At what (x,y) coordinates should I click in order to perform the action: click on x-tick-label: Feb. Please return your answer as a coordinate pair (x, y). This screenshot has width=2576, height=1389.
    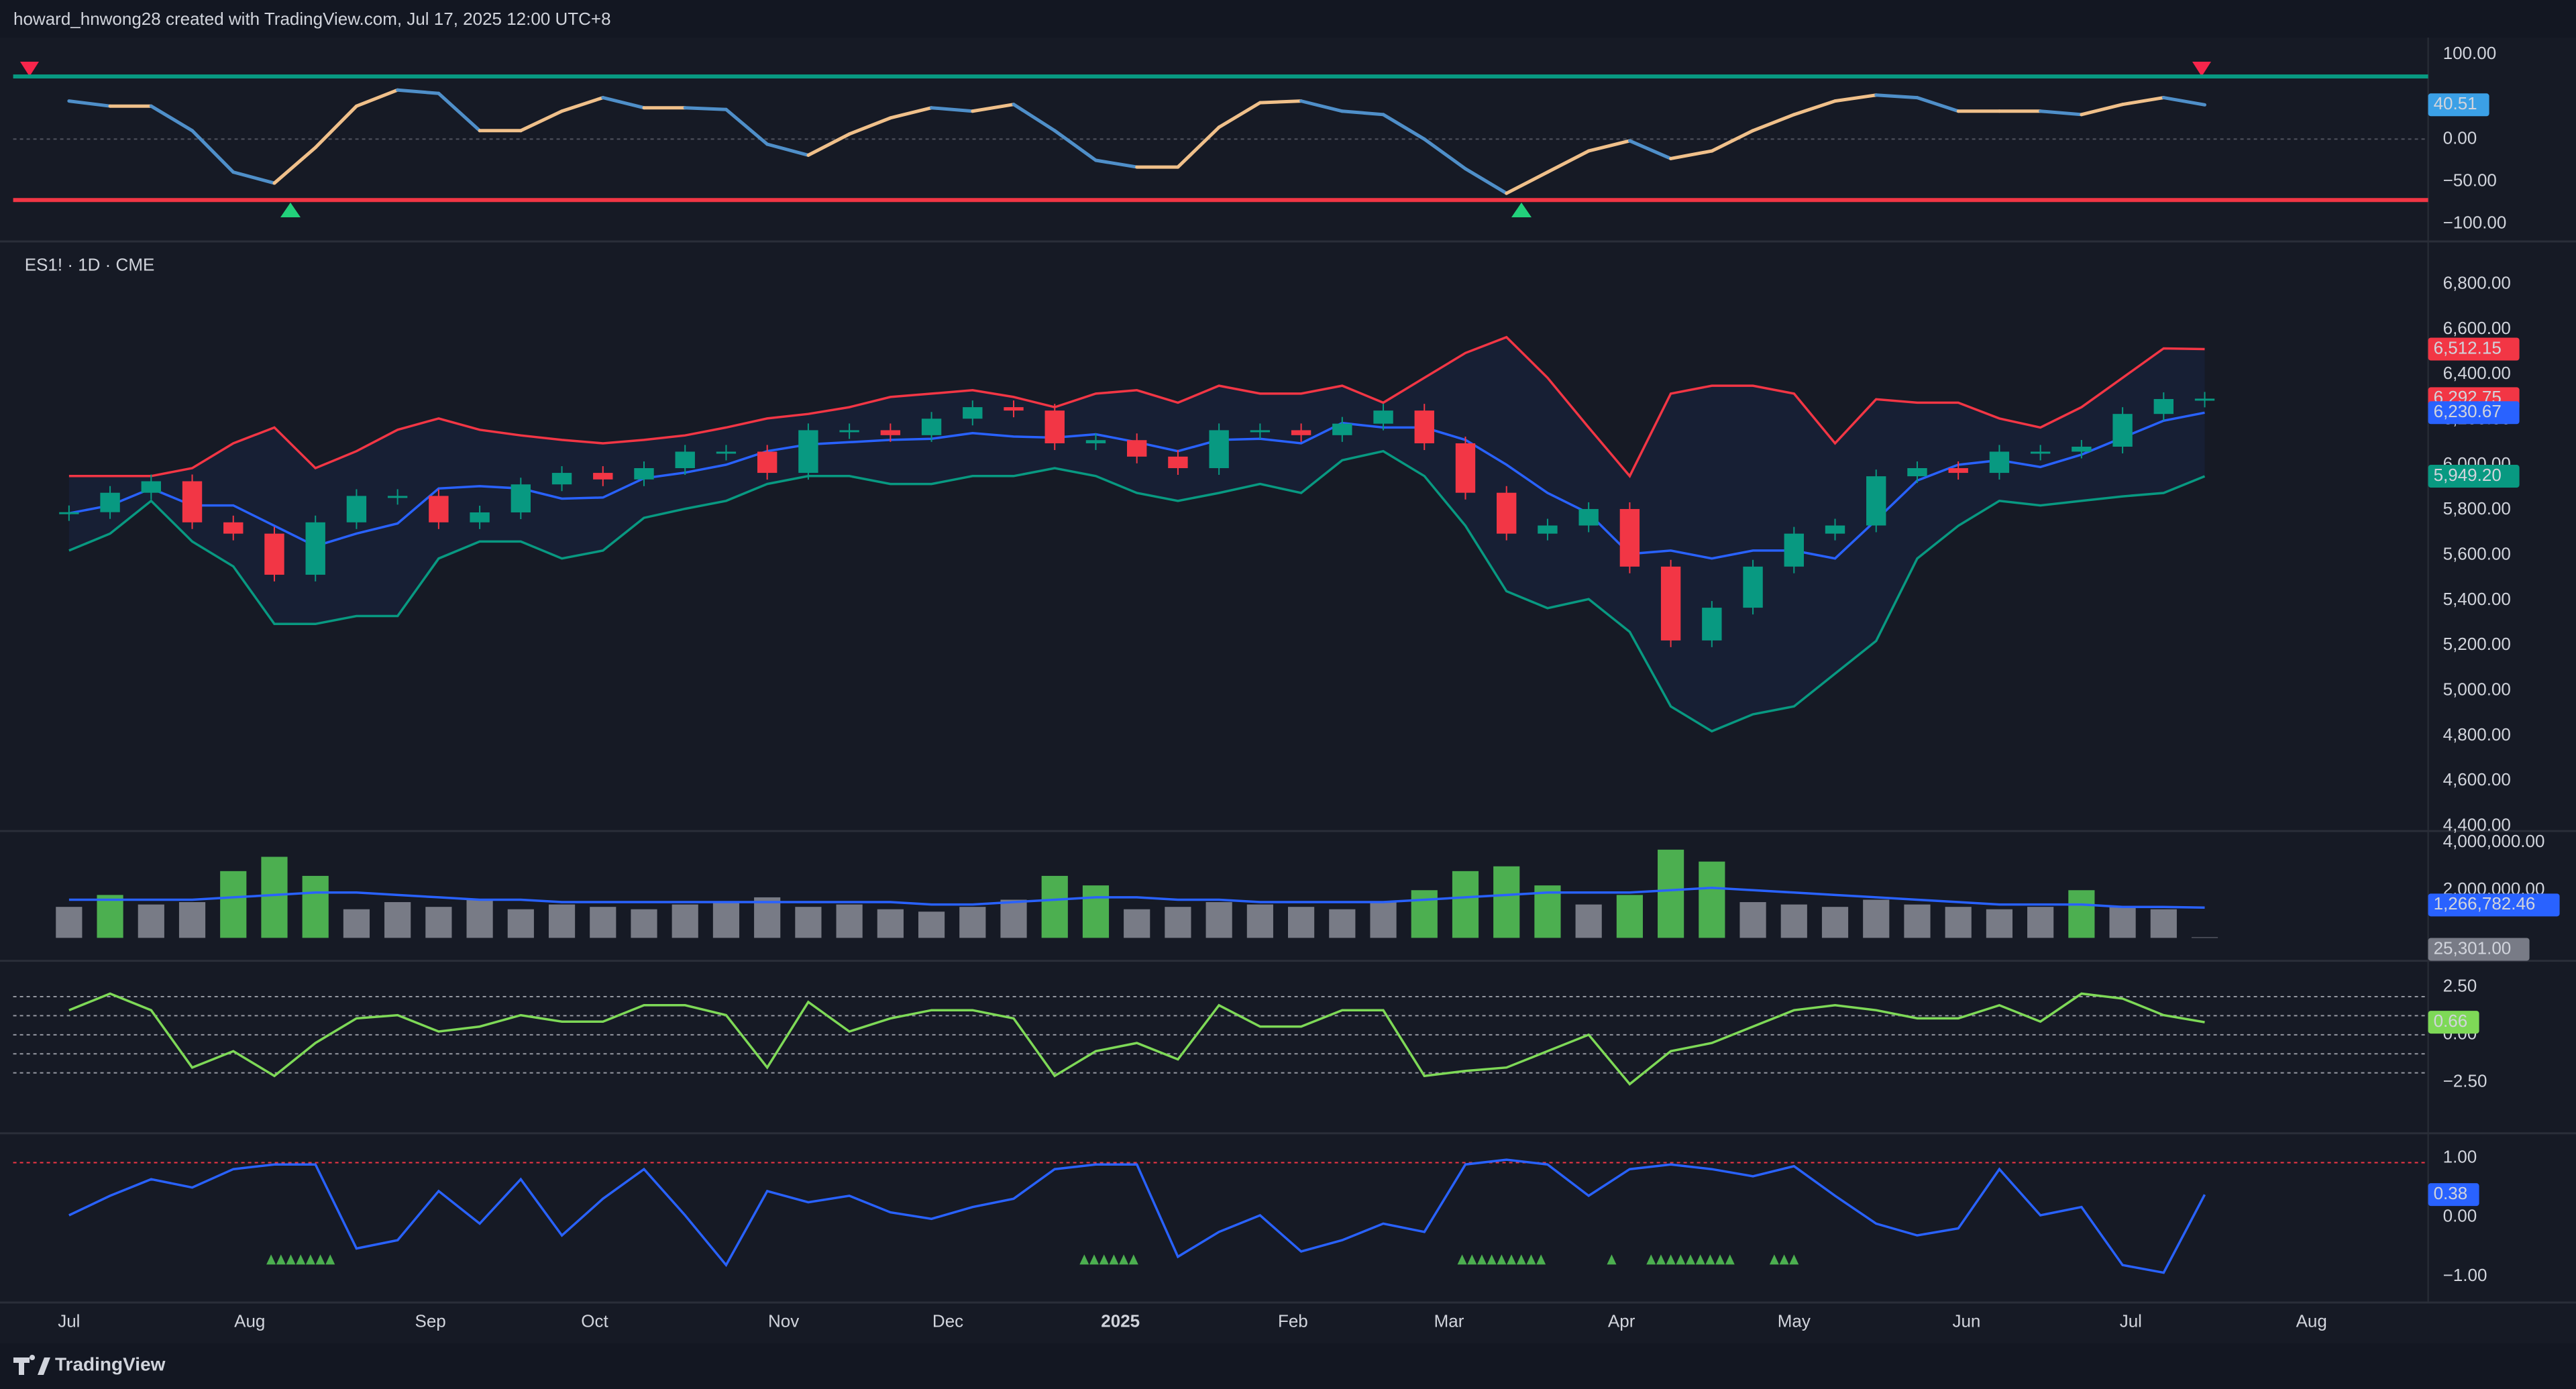
    Looking at the image, I should click on (1293, 1321).